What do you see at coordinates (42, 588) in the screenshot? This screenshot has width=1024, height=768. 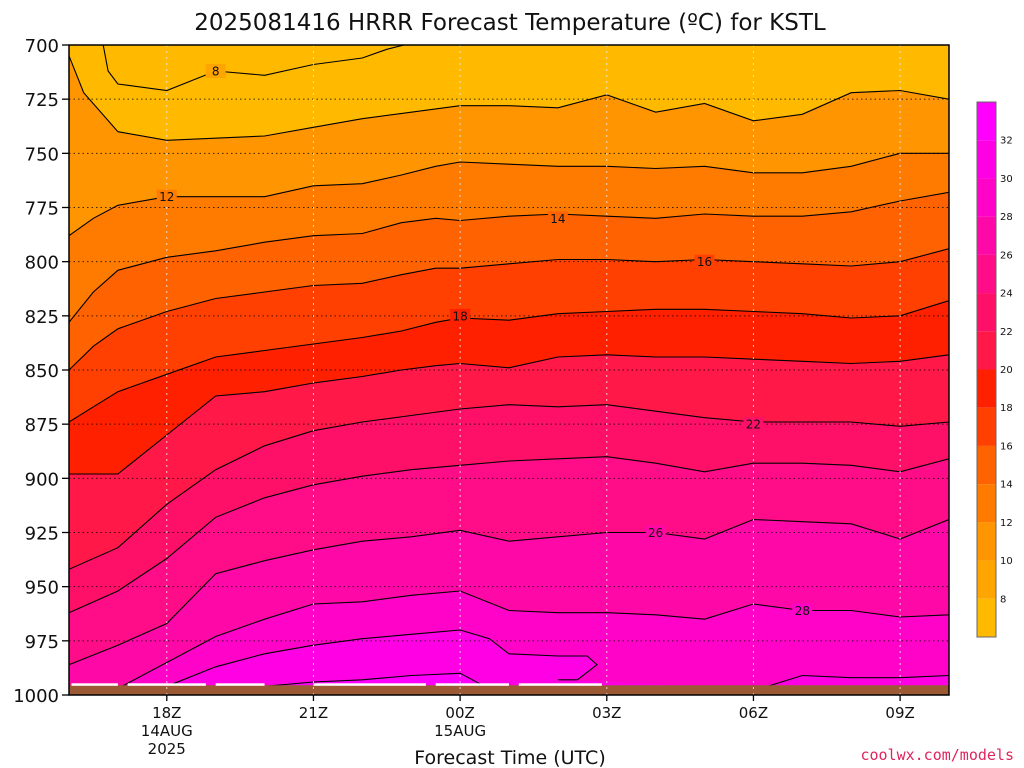 I see `y-tick-label-950: 950` at bounding box center [42, 588].